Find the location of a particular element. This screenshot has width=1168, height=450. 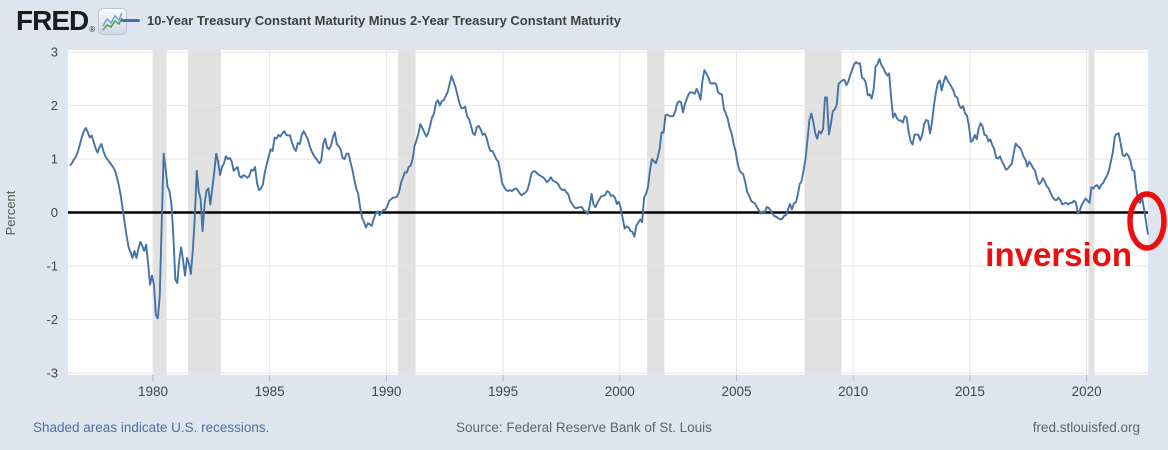

y-tick-label: 2 is located at coordinates (54, 105).